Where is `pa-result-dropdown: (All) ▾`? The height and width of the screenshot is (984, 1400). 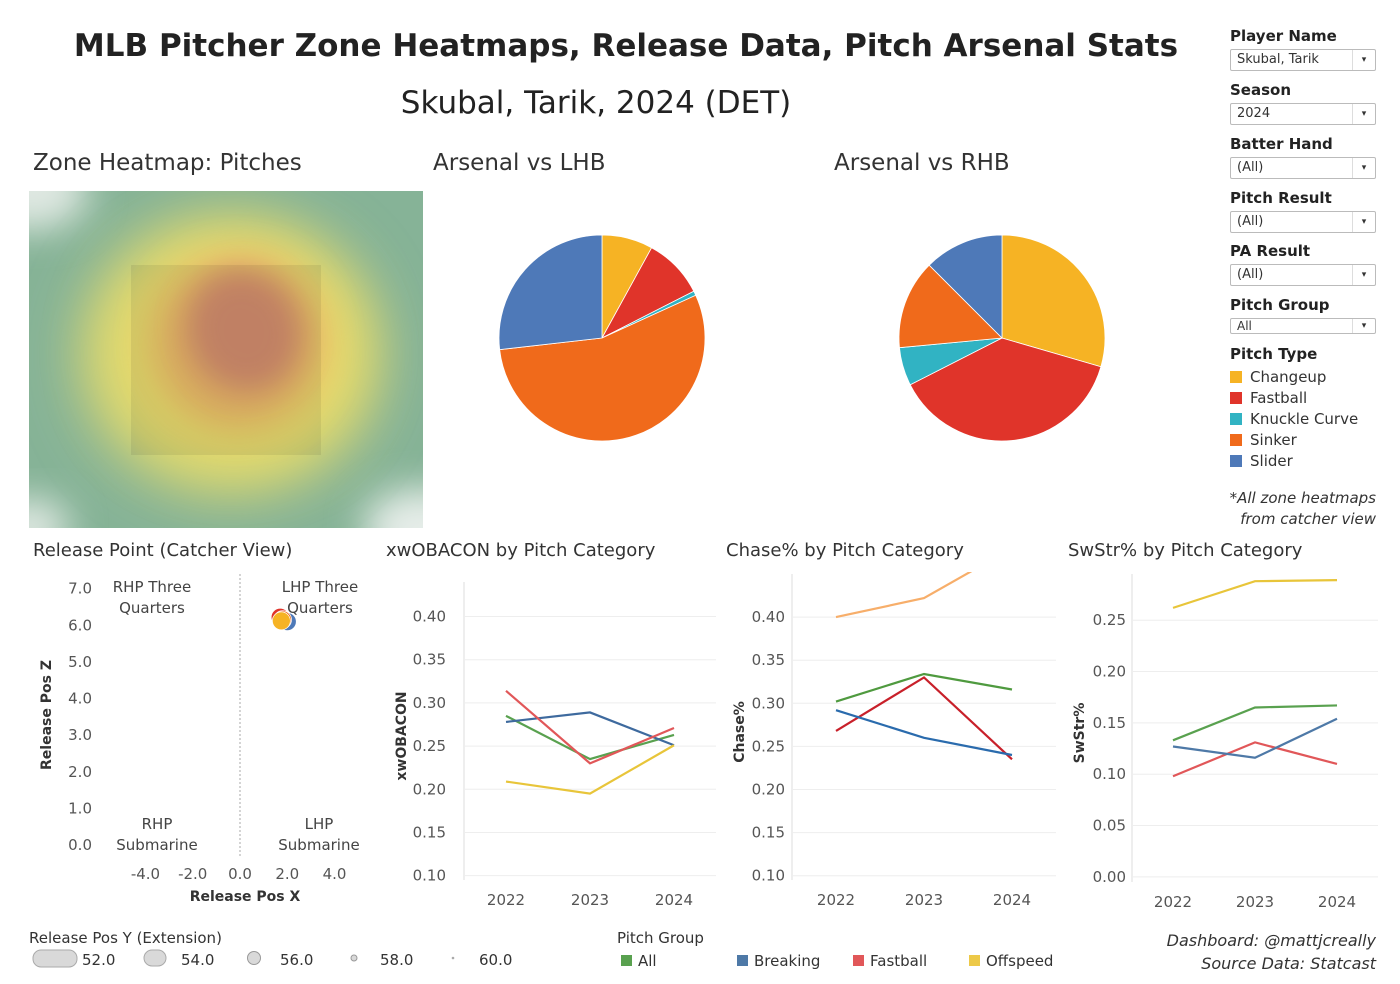
pa-result-dropdown: (All) ▾ is located at coordinates (1303, 275).